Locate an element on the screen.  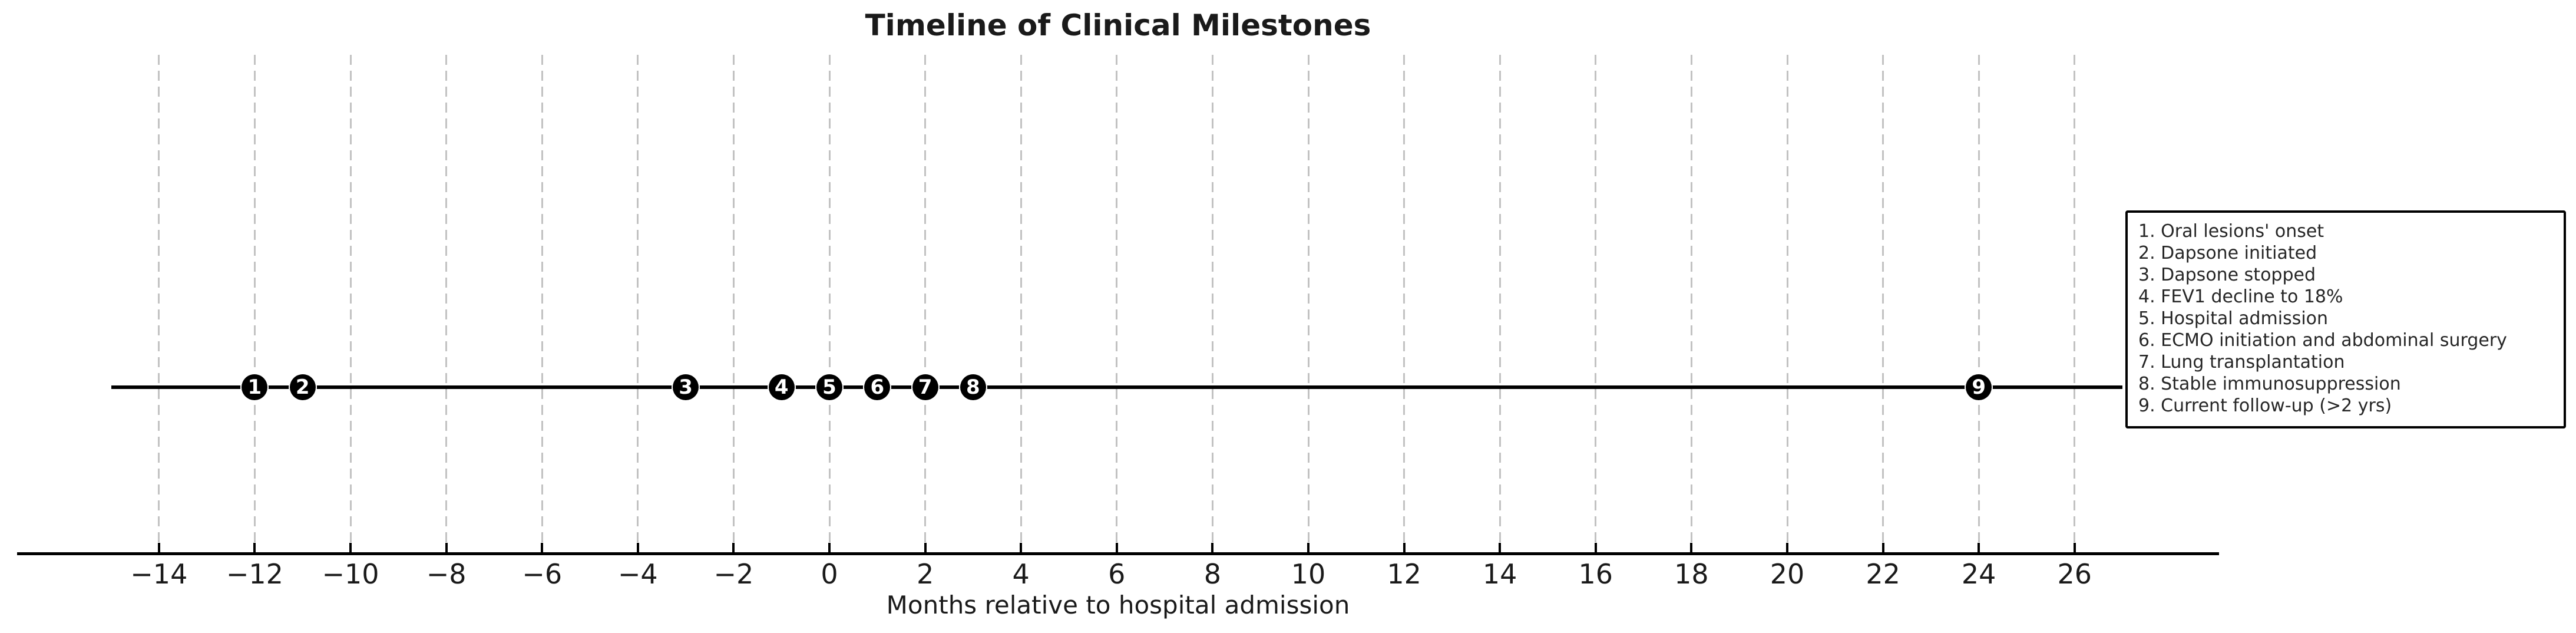
tick-label-2: 2 is located at coordinates (925, 574).